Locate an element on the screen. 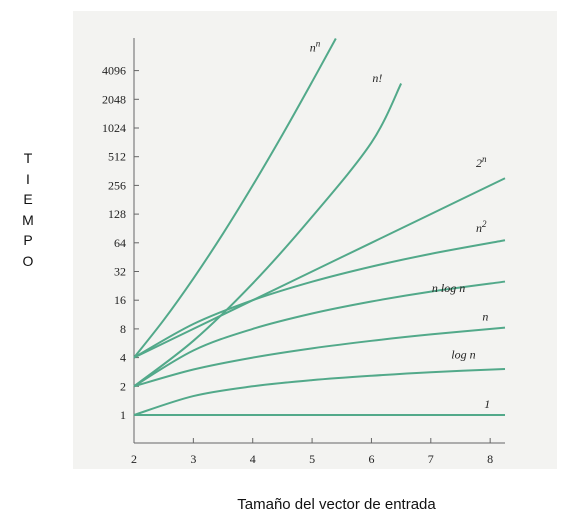  x-tick-label: 8 is located at coordinates (490, 459).